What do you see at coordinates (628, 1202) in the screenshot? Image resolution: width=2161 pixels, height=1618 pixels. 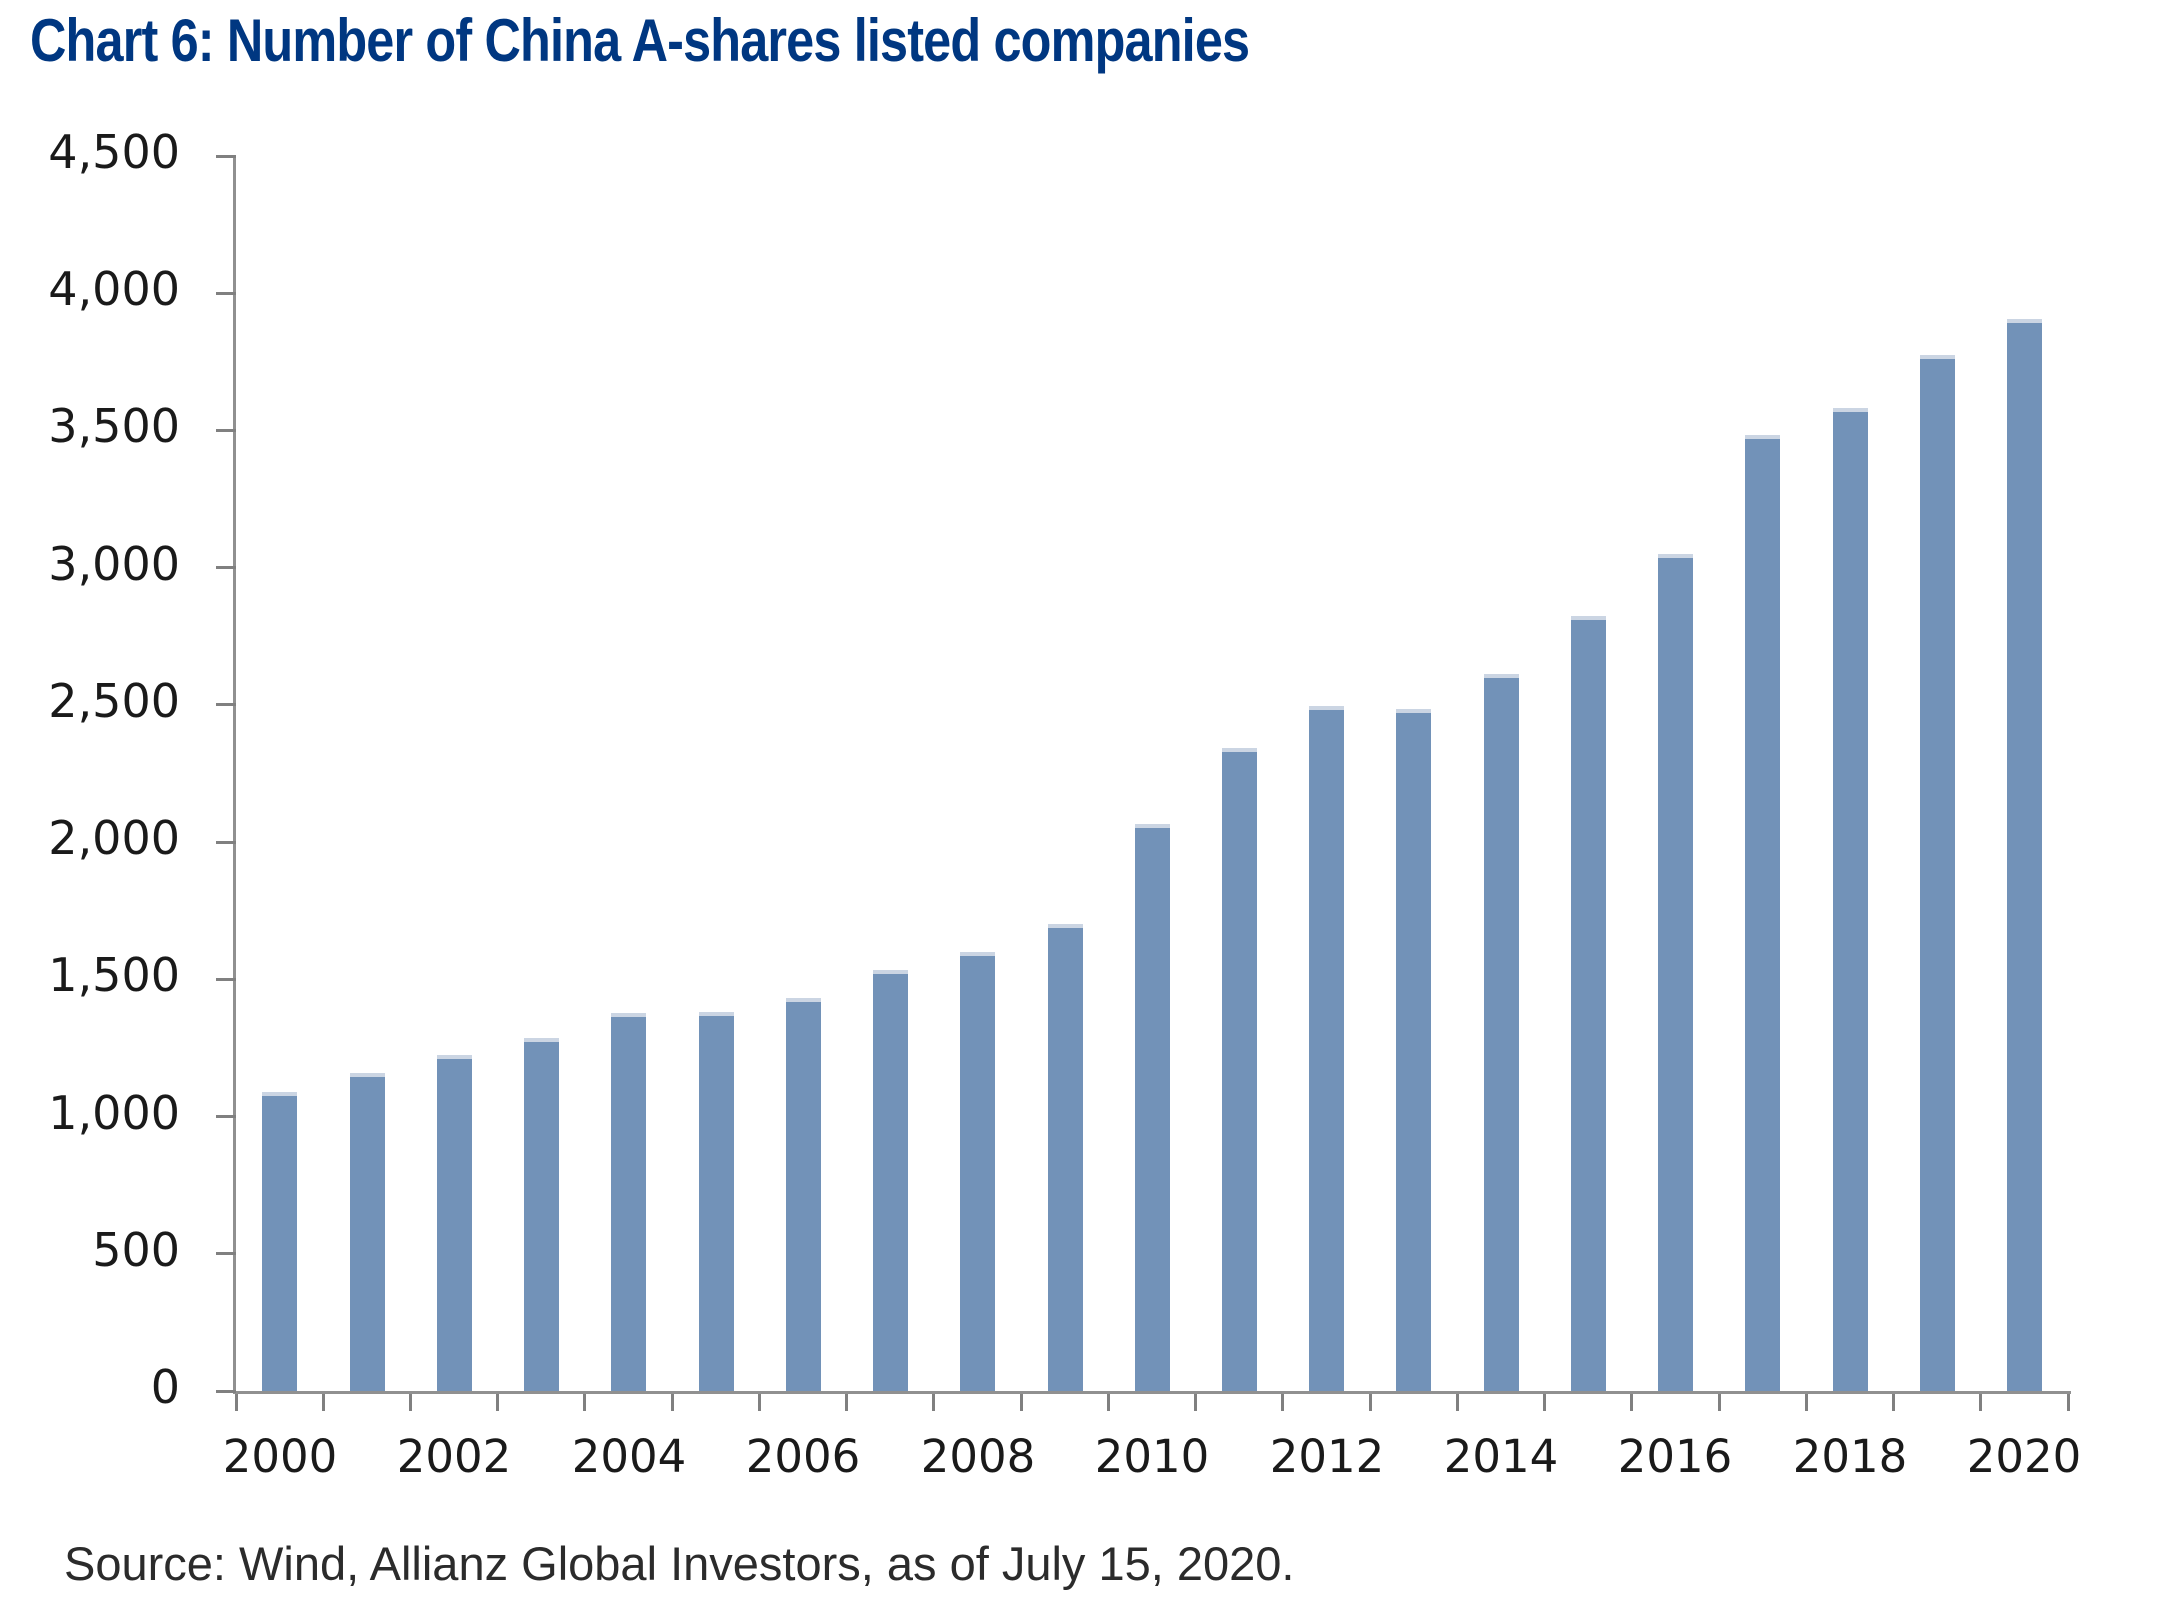 I see `bar-2004` at bounding box center [628, 1202].